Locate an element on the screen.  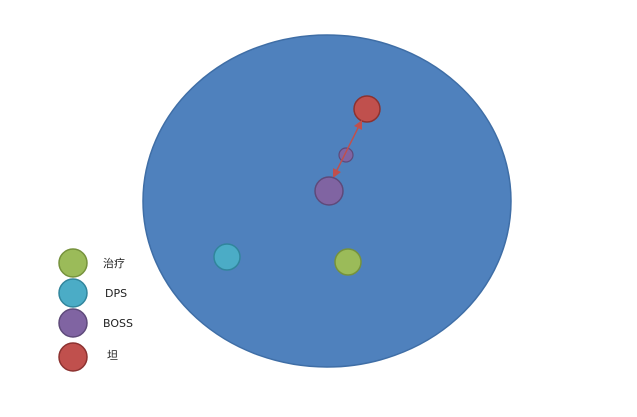
legend-label: 坦 is located at coordinates (112, 355).